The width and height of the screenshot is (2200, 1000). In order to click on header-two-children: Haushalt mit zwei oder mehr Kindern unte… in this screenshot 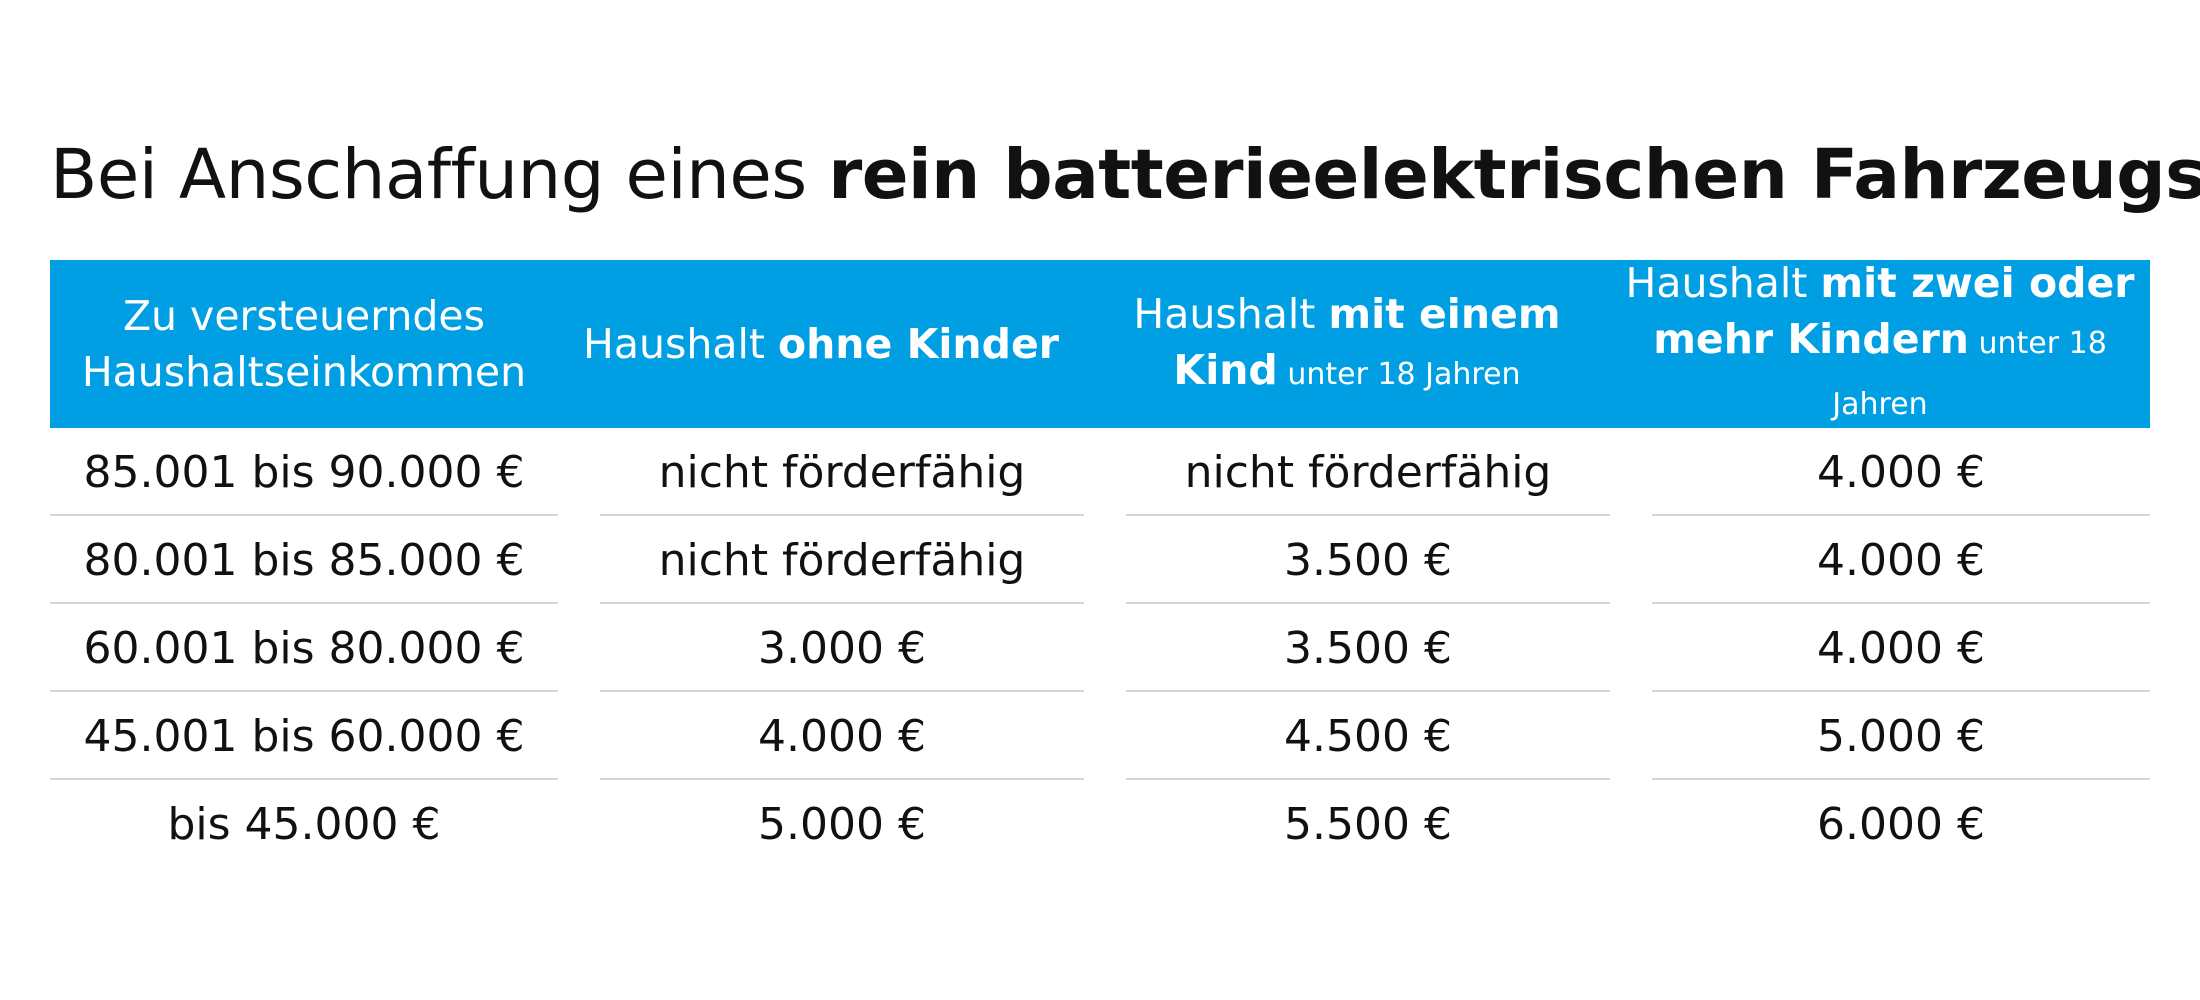, I will do `click(1880, 343)`.